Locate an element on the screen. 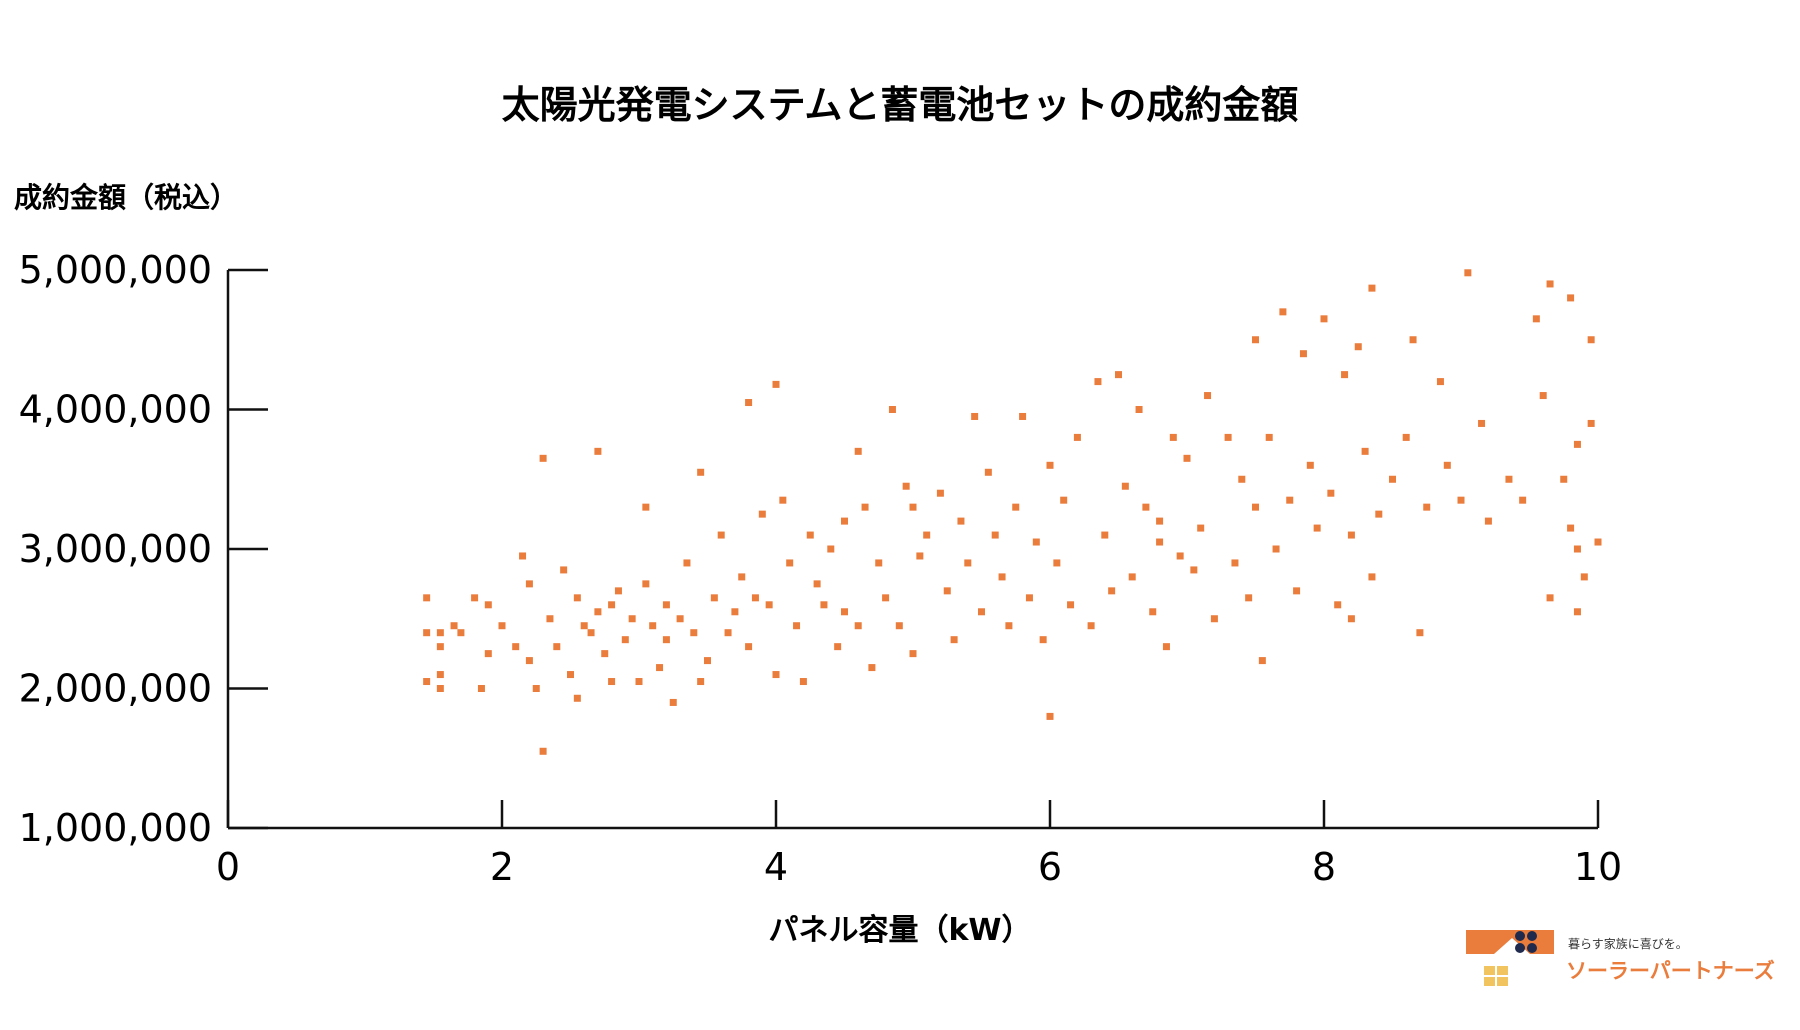 This screenshot has height=1030, width=1800. y-tick-label: 3,000,000 is located at coordinates (115, 549).